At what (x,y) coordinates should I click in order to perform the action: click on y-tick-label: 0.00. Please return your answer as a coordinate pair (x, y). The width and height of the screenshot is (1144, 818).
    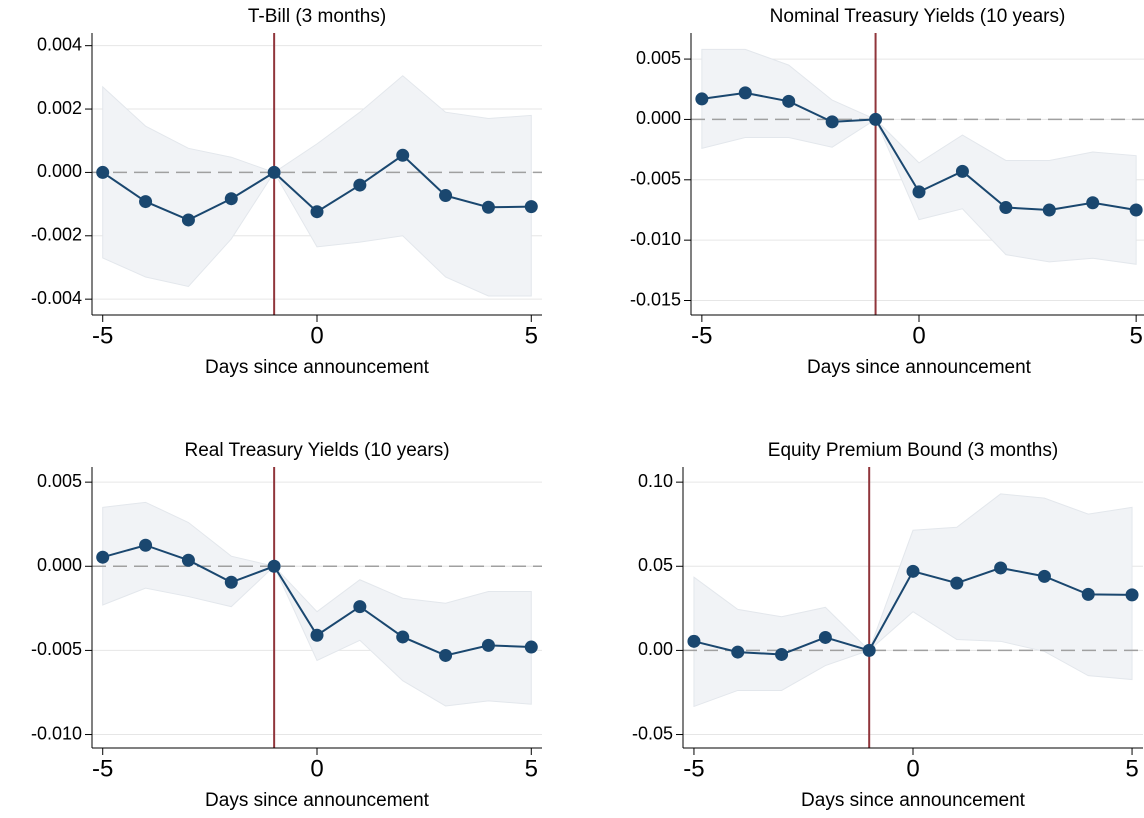
    Looking at the image, I should click on (655, 649).